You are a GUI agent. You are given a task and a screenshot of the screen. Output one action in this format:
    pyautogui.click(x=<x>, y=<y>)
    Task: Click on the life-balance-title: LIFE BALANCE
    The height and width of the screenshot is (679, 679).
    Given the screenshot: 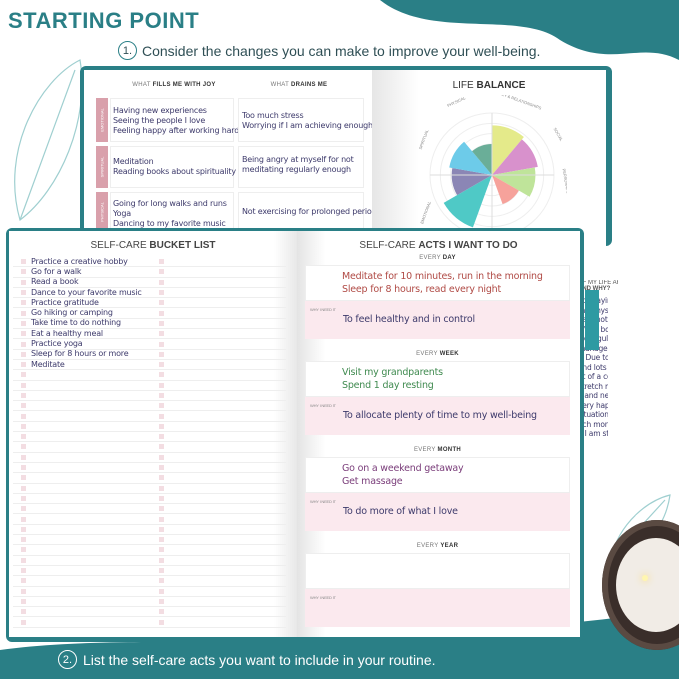 What is the action you would take?
    pyautogui.click(x=489, y=85)
    